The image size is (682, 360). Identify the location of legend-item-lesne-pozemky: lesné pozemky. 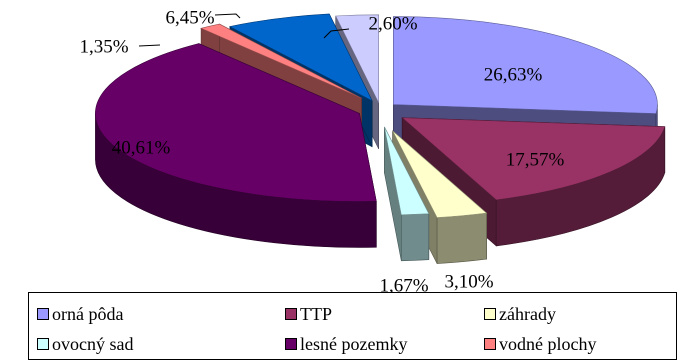
(346, 344).